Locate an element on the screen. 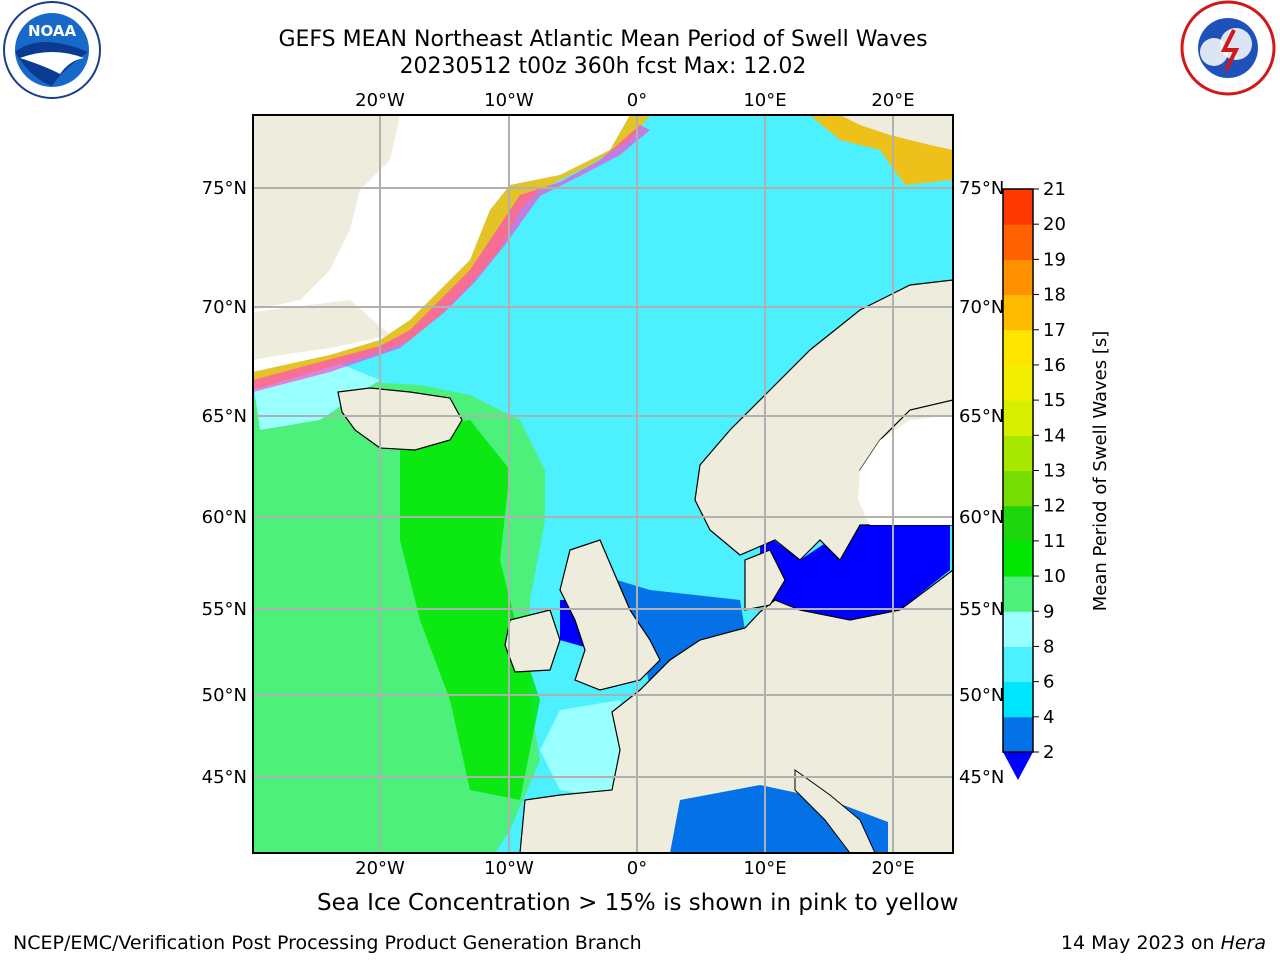 This screenshot has height=960, width=1280. colorbar-tick-label: 14 is located at coordinates (1054, 435).